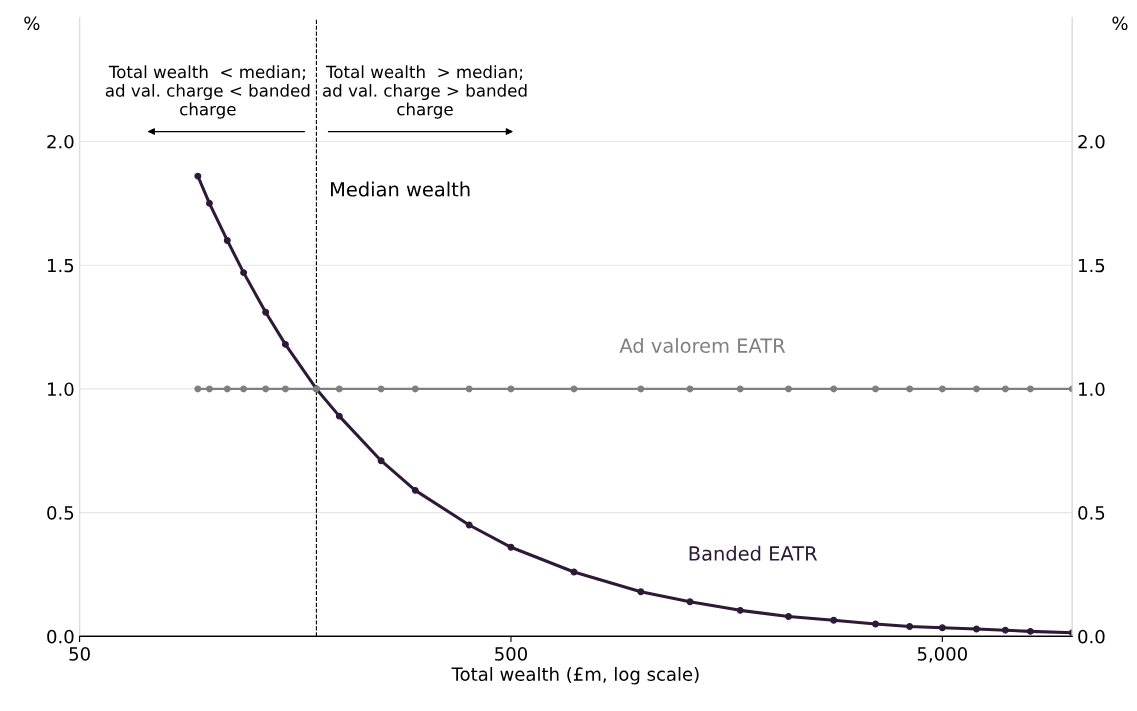 The width and height of the screenshot is (1137, 711). Describe the element at coordinates (61, 389) in the screenshot. I see `y-tick-label: 1.0` at that location.